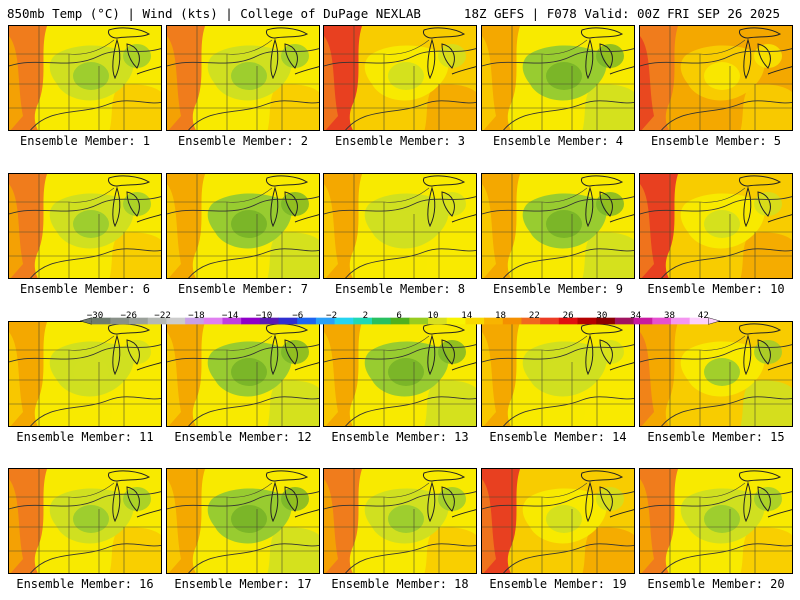  I want to click on ensemble-member-caption: Ensemble Member: 13, so click(400, 437).